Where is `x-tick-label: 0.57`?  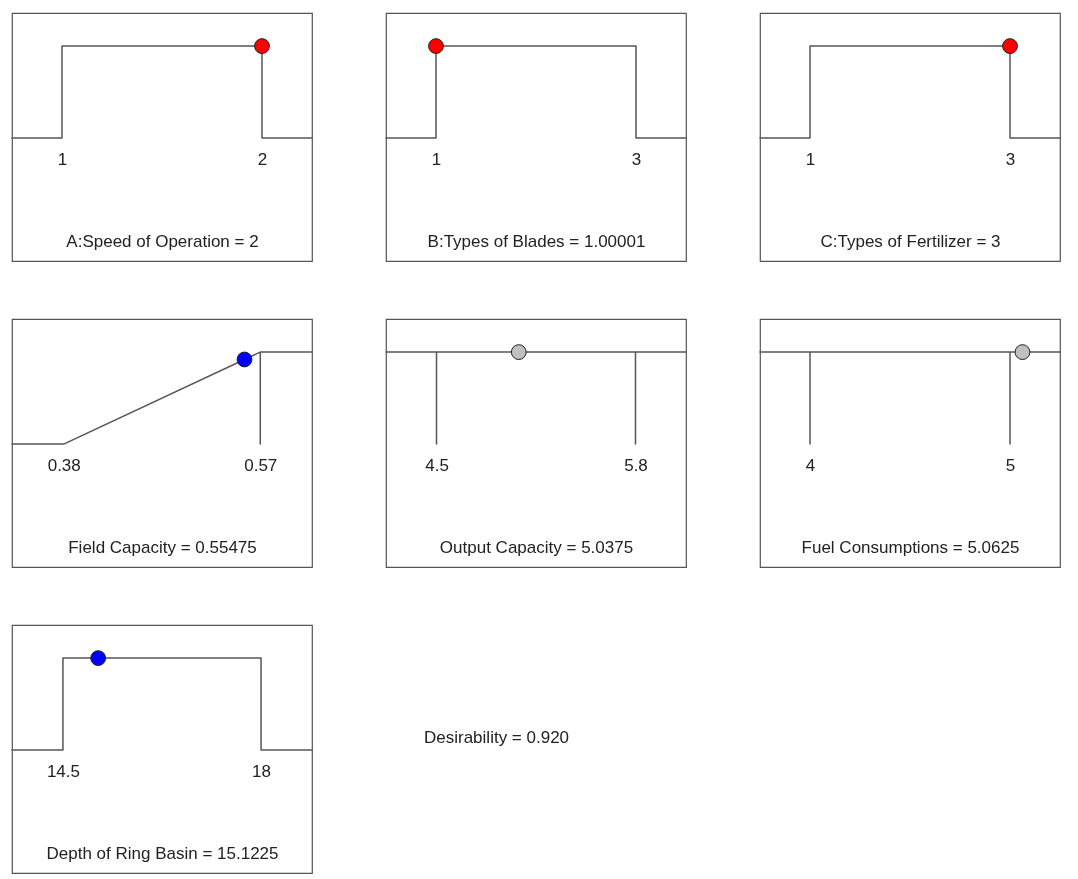 x-tick-label: 0.57 is located at coordinates (261, 465).